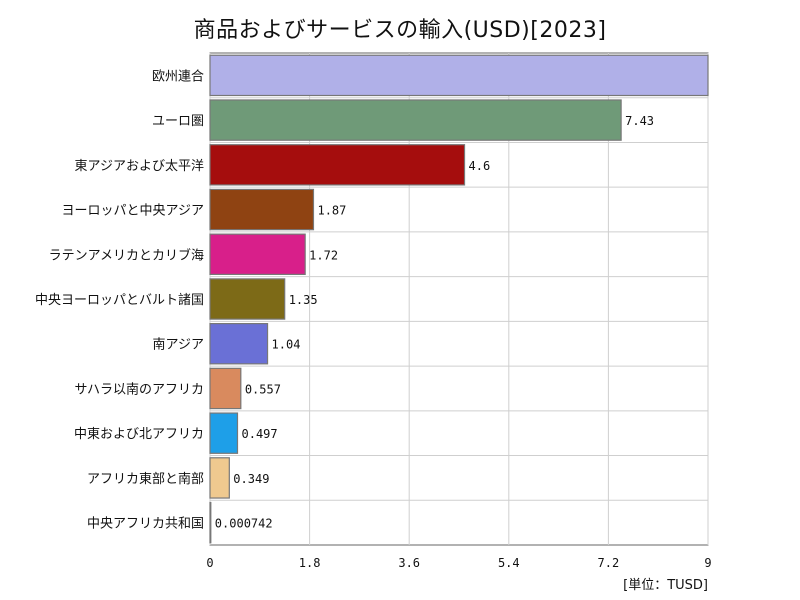 The width and height of the screenshot is (800, 600). Describe the element at coordinates (458, 563) in the screenshot. I see `x-tick-labels: 0 1.8 3.6 5.4 7.2 9` at that location.